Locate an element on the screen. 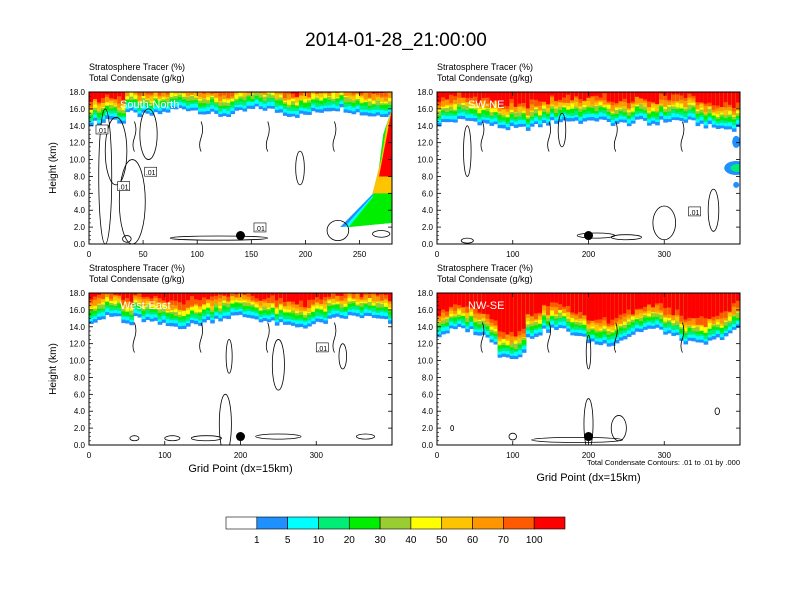 This screenshot has width=792, height=612. panel-label: SW-NE is located at coordinates (486, 105).